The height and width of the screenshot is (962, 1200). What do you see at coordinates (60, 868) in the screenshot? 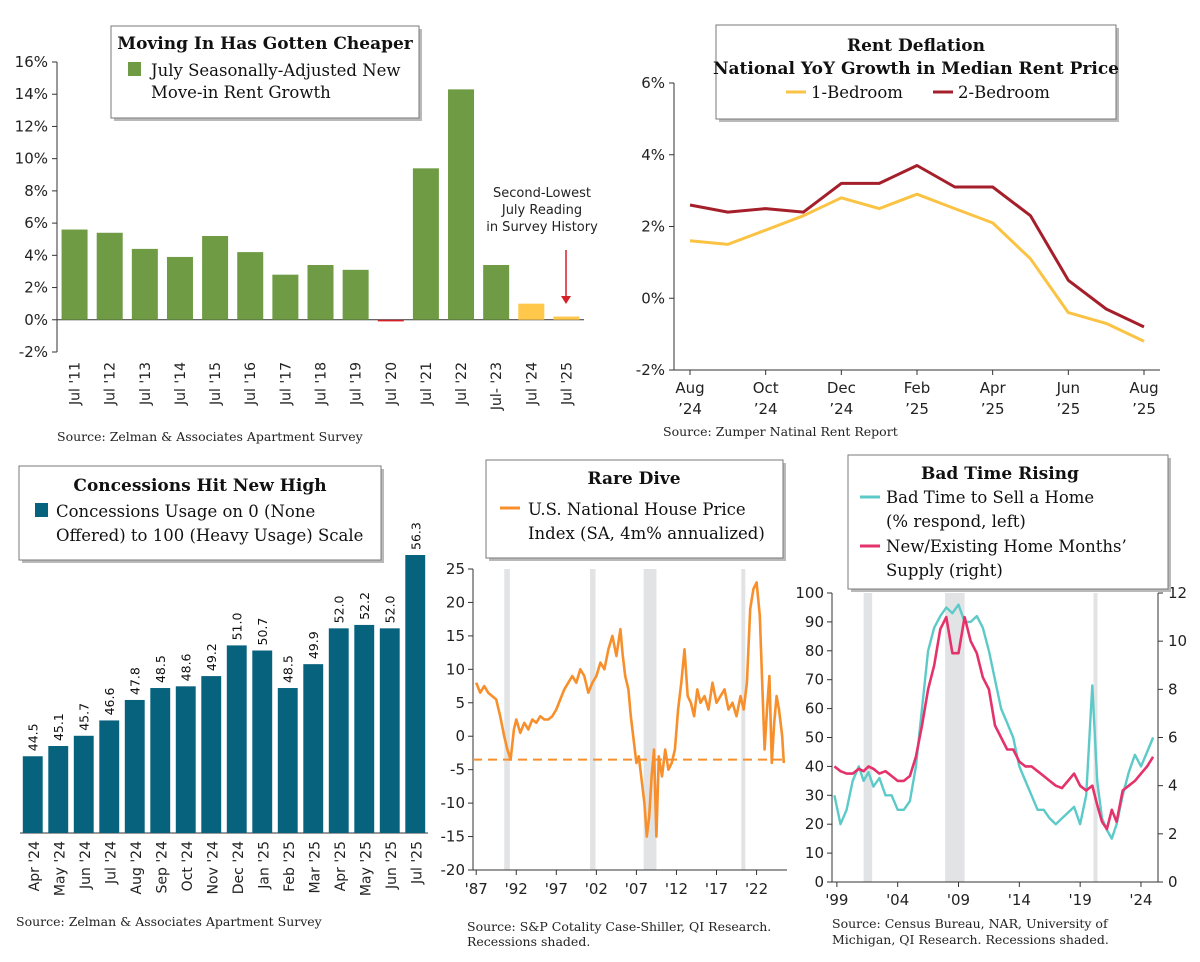
I see `x-tick-label: May '24` at bounding box center [60, 868].